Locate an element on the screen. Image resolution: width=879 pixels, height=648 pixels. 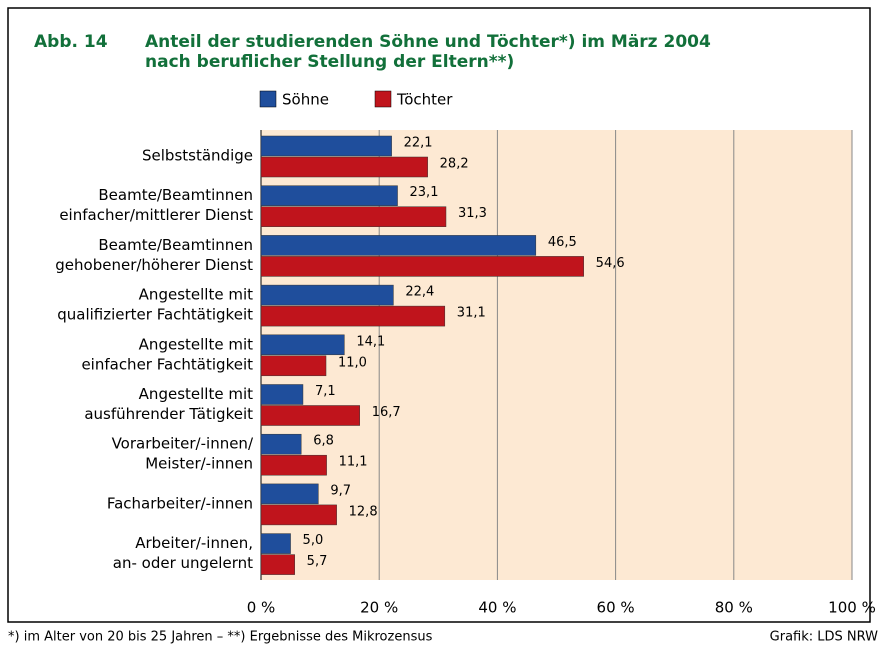
value-label: 28,2 is located at coordinates (454, 164).